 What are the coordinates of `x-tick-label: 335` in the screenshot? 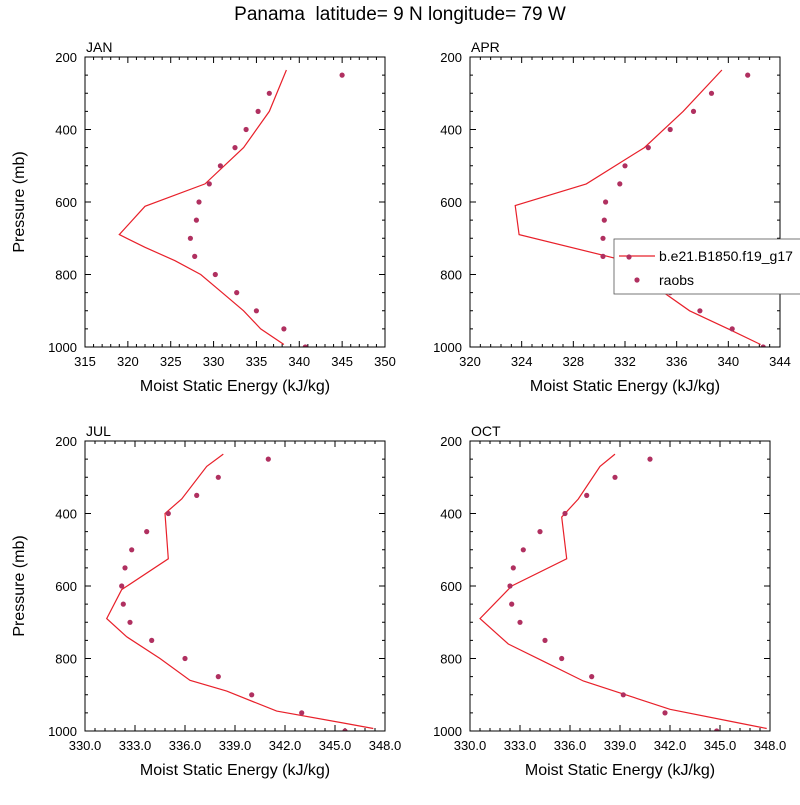 It's located at (257, 361).